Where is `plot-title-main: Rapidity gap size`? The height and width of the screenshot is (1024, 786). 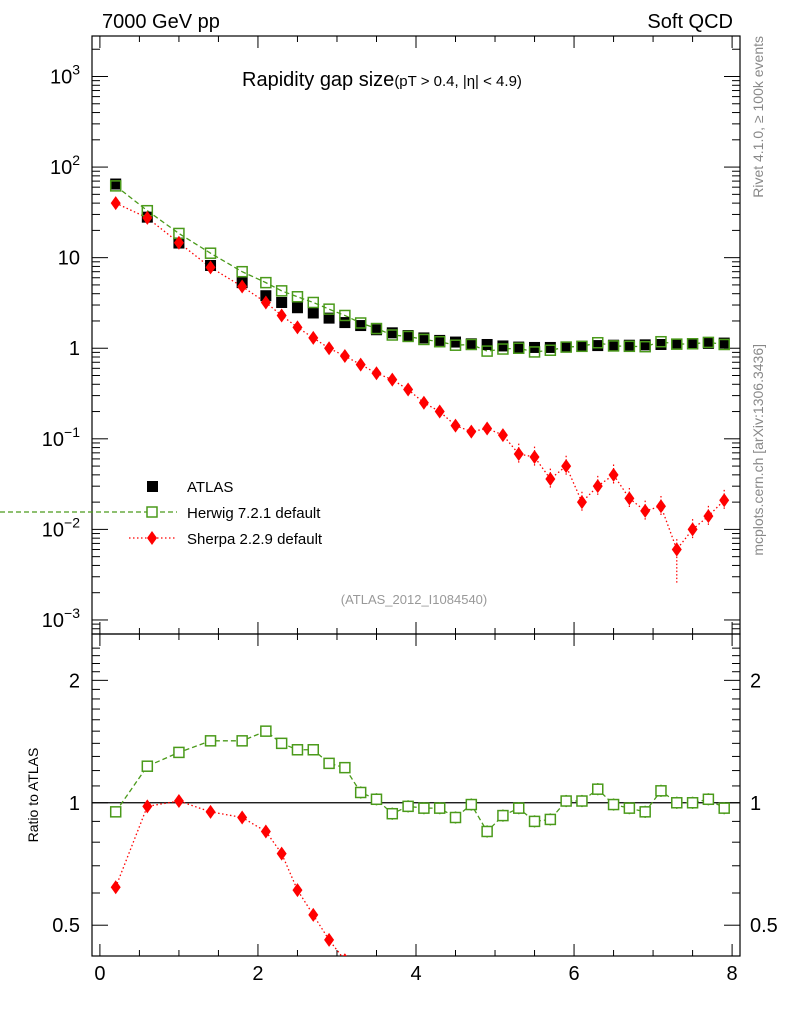 plot-title-main: Rapidity gap size is located at coordinates (318, 80).